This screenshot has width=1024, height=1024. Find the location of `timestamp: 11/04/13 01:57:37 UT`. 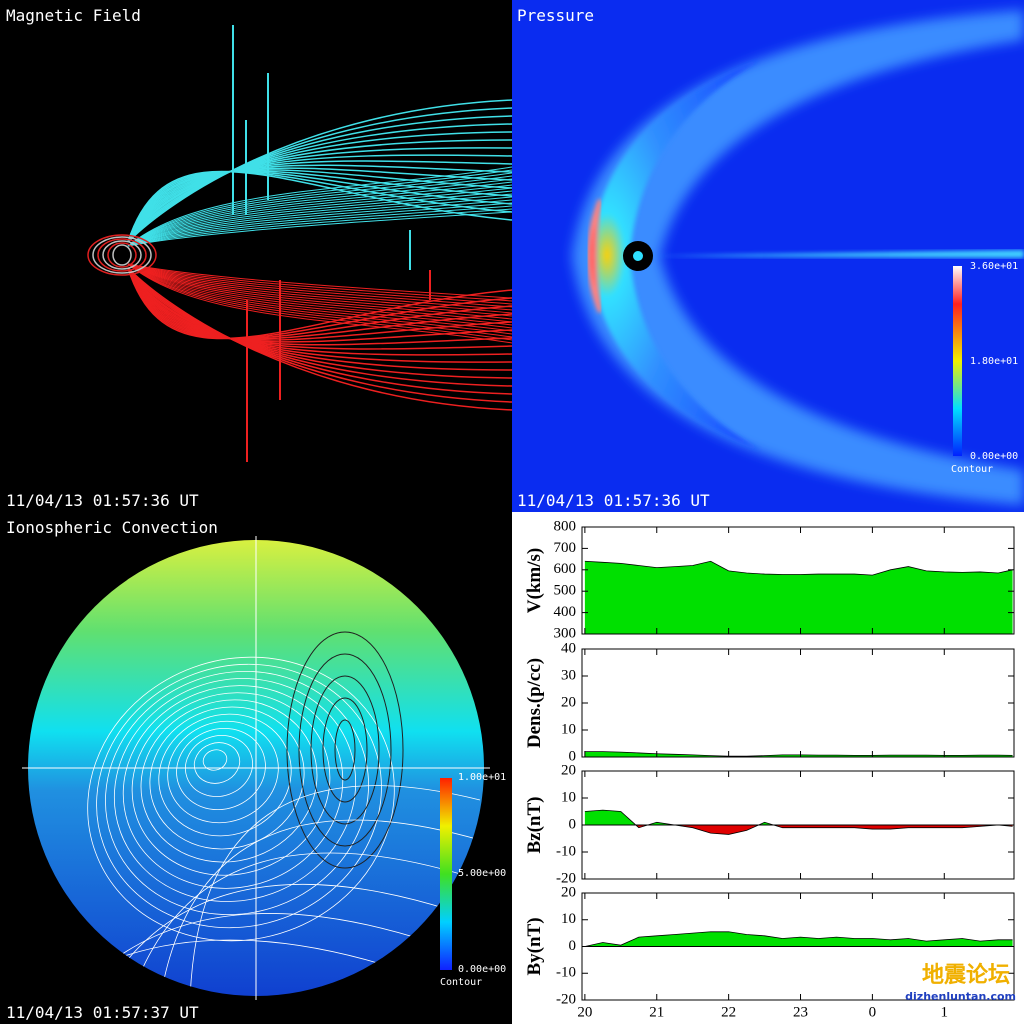

timestamp: 11/04/13 01:57:37 UT is located at coordinates (102, 1012).